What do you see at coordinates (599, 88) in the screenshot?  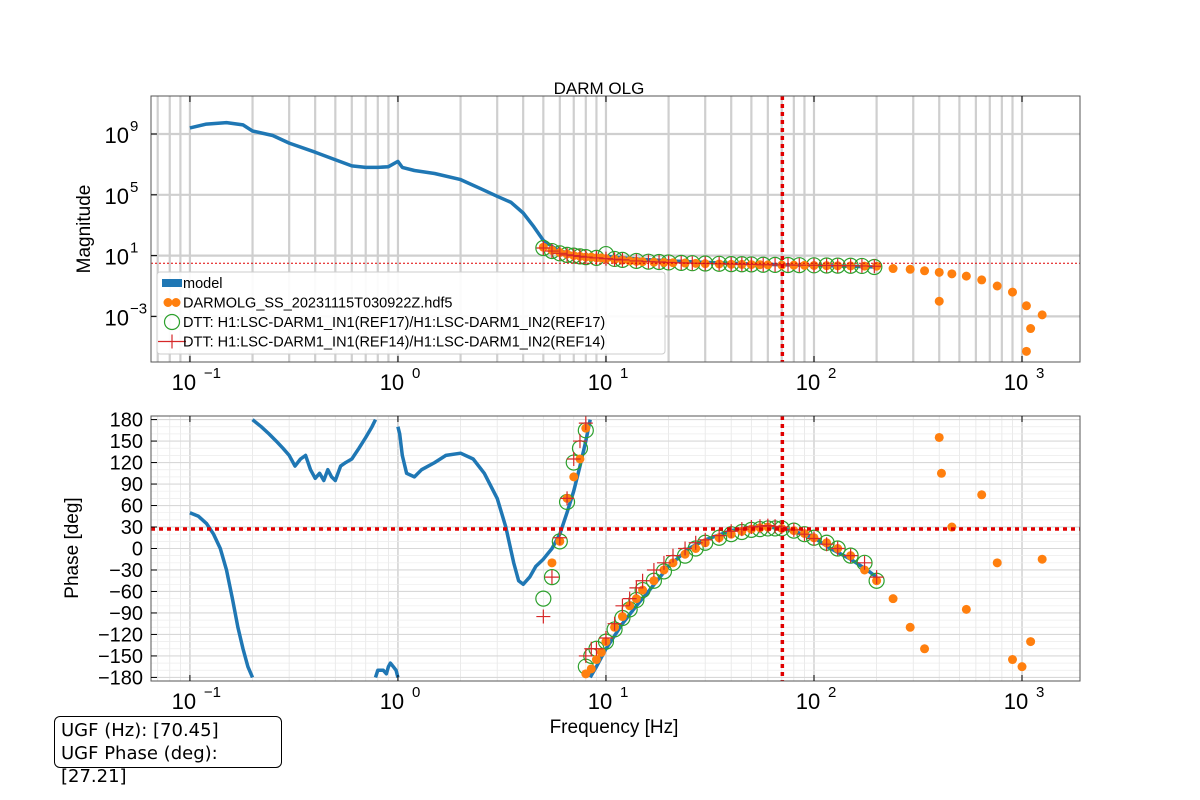 I see `chart-title: DARM OLG` at bounding box center [599, 88].